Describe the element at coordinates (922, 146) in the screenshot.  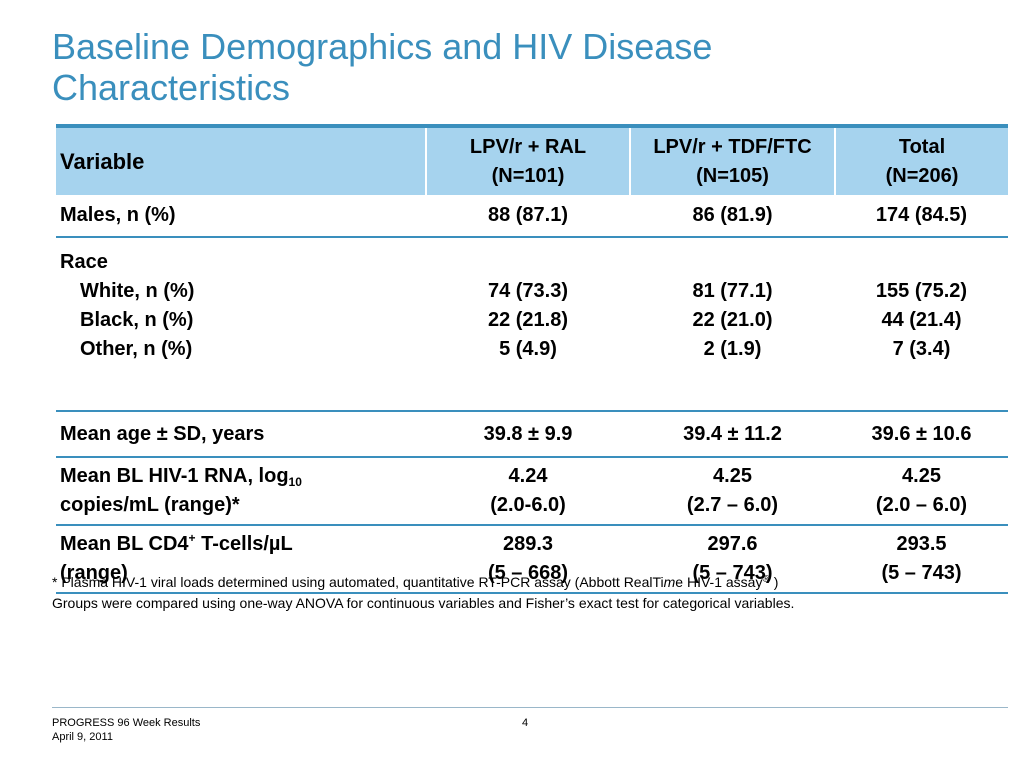
I see `header-group-name: Total` at that location.